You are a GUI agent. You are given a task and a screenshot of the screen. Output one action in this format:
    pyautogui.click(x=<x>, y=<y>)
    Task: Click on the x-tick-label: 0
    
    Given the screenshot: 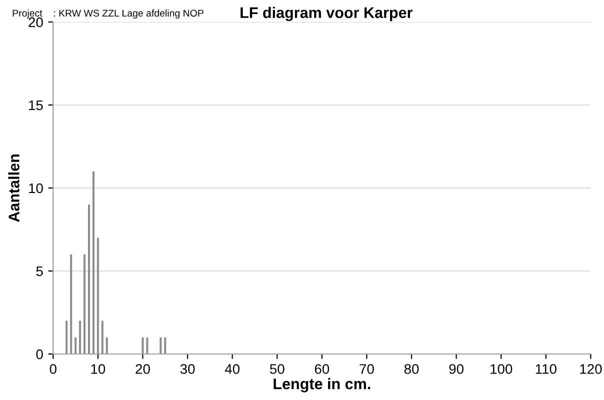 What is the action you would take?
    pyautogui.click(x=53, y=369)
    